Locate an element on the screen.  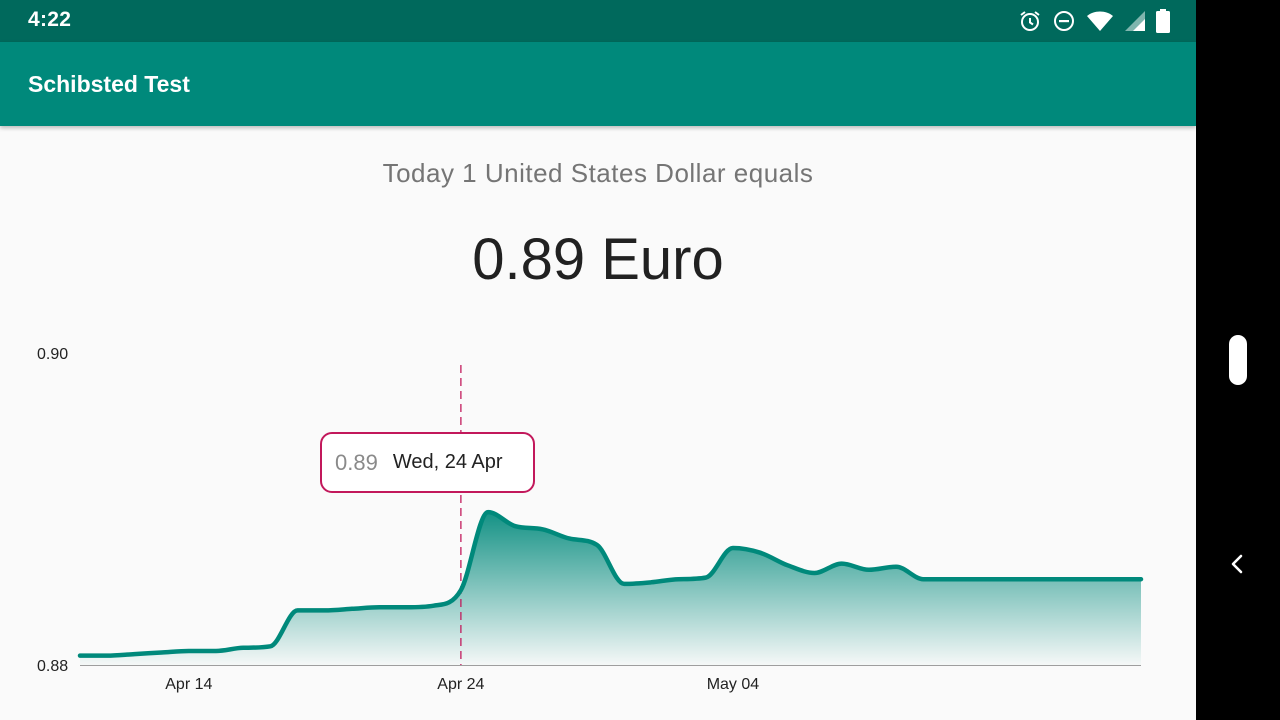
x-tick-label: Apr 24 is located at coordinates (460, 684).